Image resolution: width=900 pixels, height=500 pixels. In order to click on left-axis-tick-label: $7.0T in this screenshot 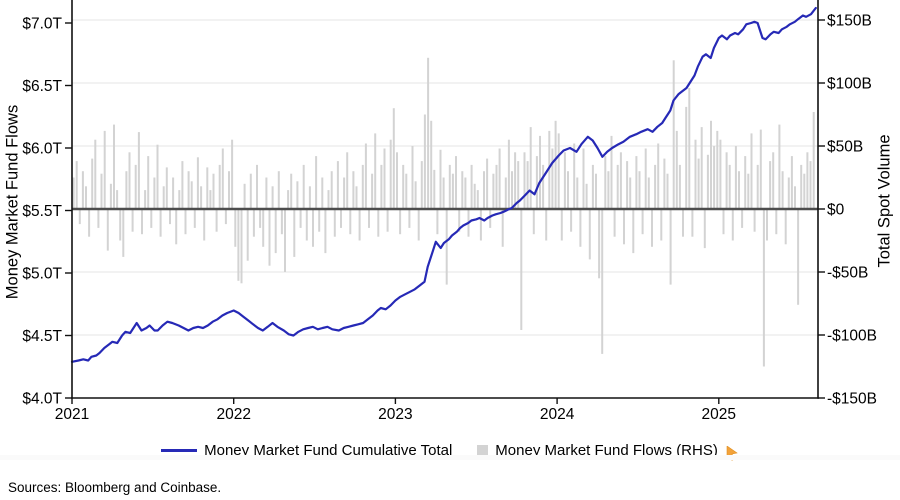, I will do `click(42, 24)`.